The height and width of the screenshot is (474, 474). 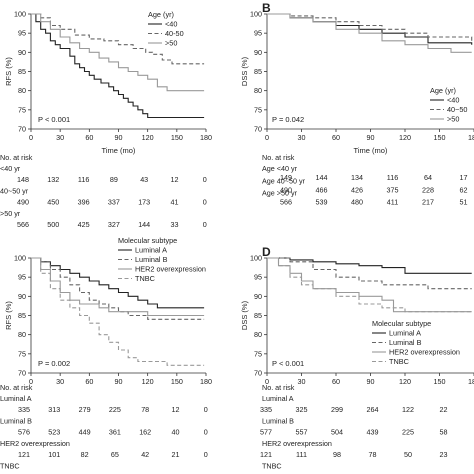 I want to click on panel-2-y-tick-label: 80, so click(x=258, y=90).